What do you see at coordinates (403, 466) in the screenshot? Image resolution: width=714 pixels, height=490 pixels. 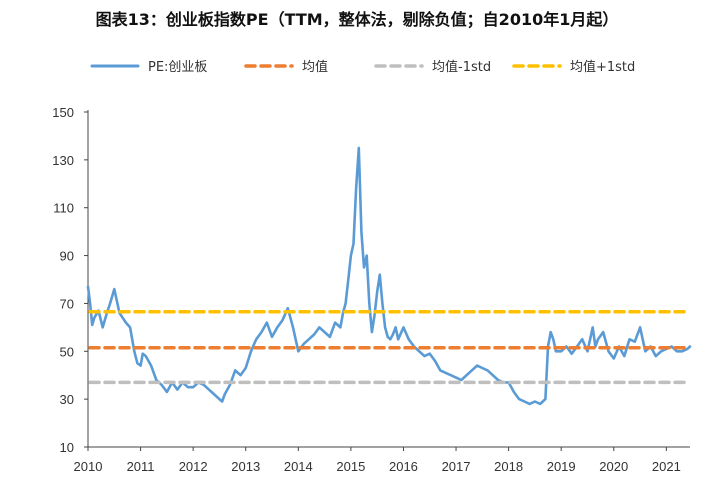 I see `x-tick-label: 2016` at bounding box center [403, 466].